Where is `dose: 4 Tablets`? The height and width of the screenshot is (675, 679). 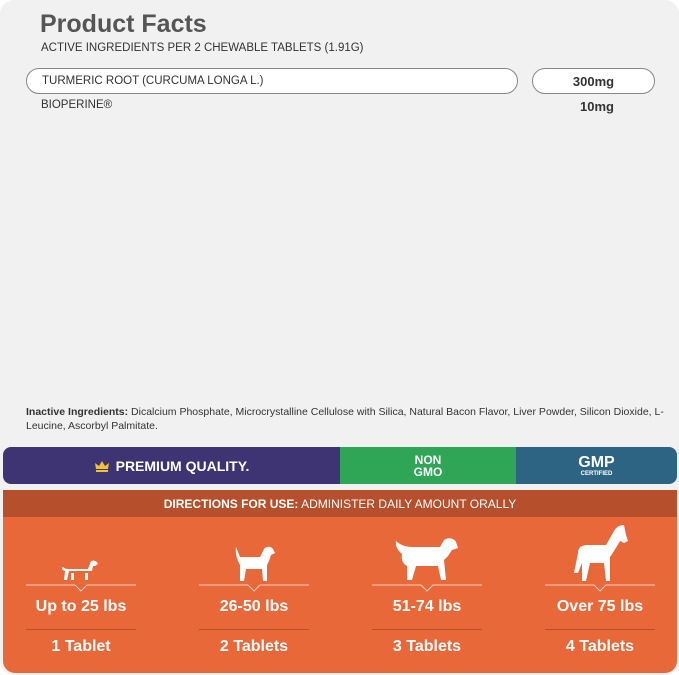 dose: 4 Tablets is located at coordinates (600, 646).